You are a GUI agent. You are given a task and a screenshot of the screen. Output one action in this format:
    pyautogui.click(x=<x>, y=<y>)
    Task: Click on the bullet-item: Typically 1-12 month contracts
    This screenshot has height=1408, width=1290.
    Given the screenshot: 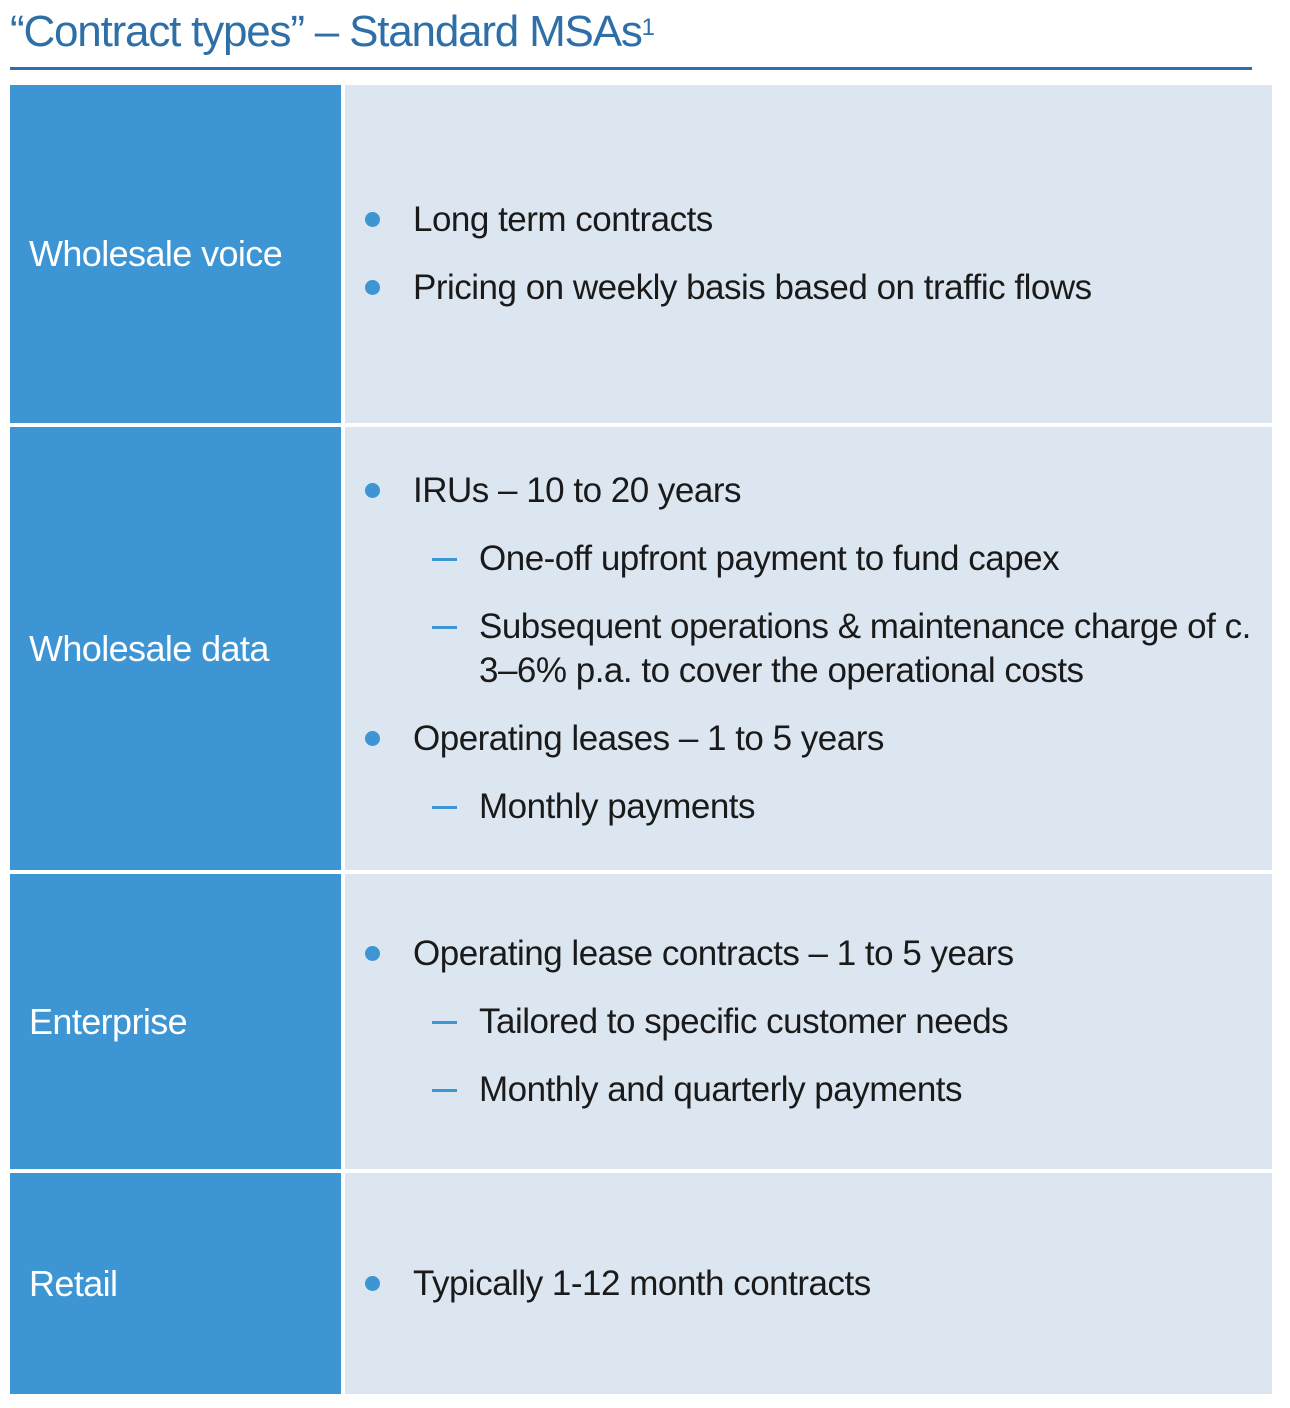 What is the action you would take?
    pyautogui.click(x=808, y=1284)
    